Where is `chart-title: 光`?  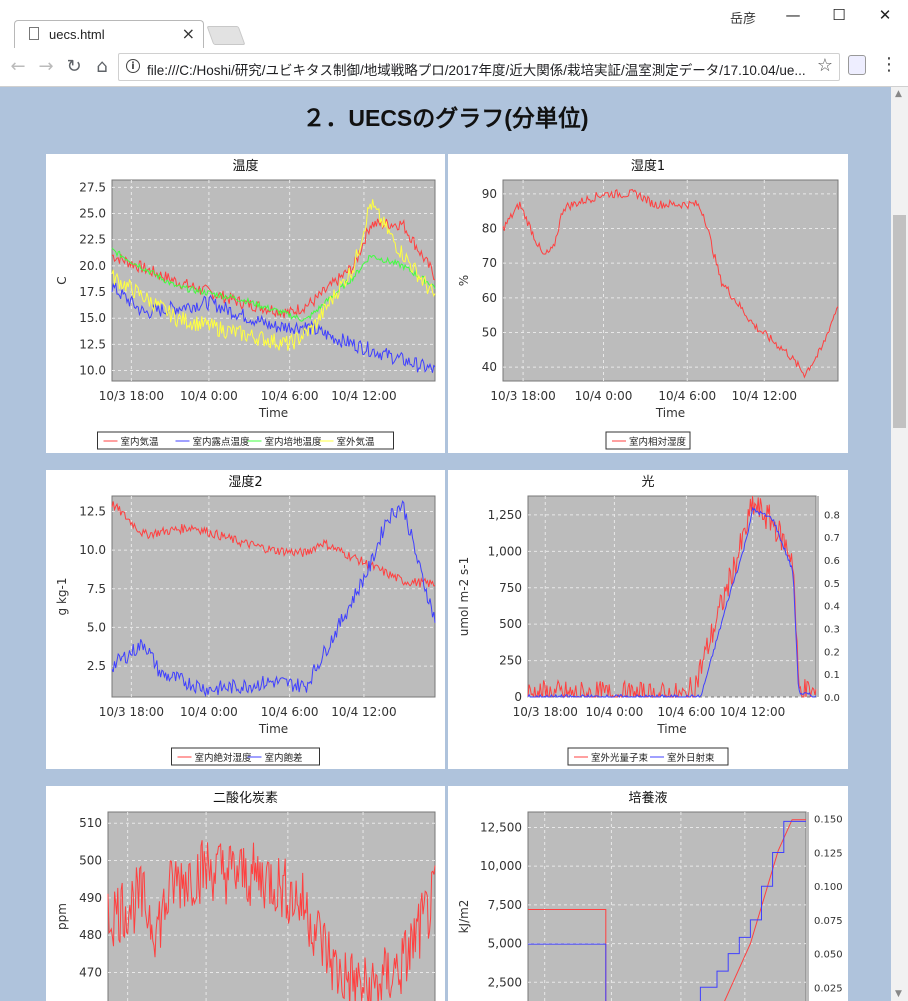 chart-title: 光 is located at coordinates (647, 482).